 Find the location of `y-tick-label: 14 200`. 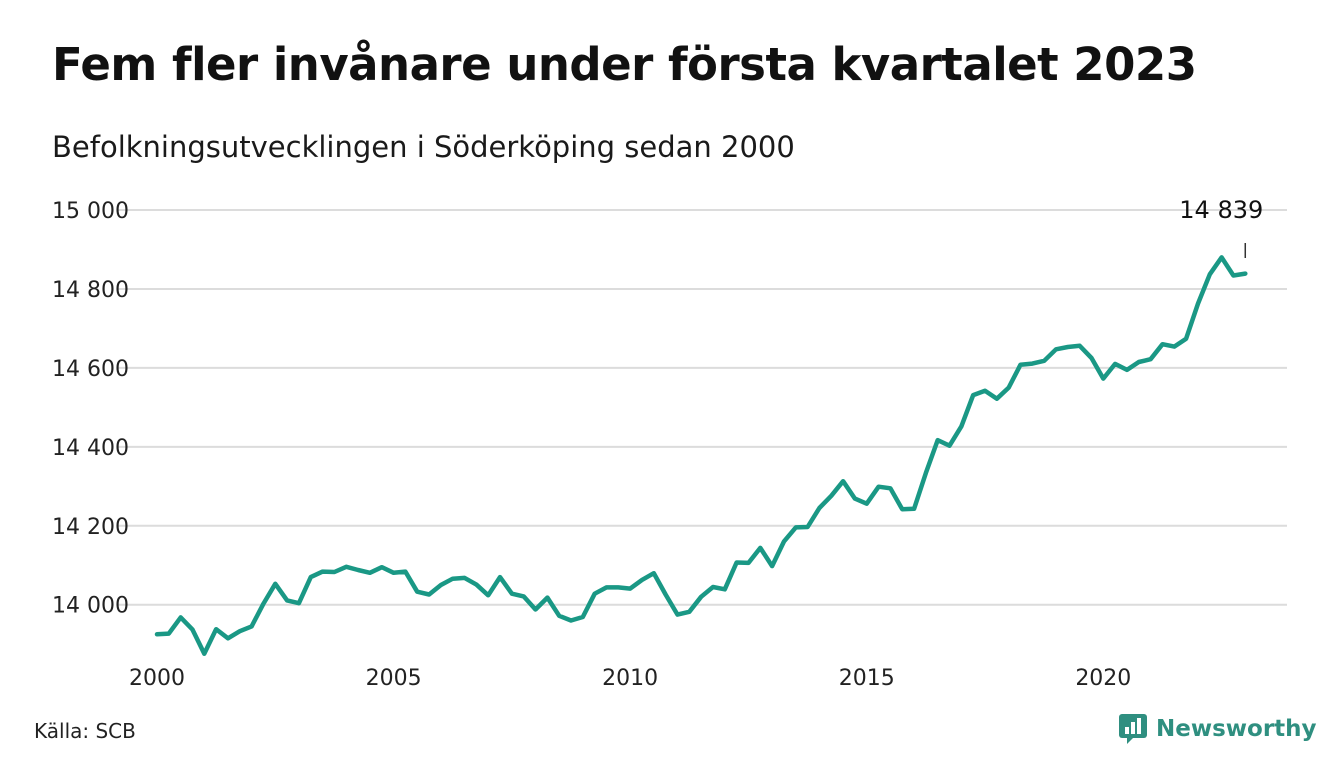

y-tick-label: 14 200 is located at coordinates (90, 527).